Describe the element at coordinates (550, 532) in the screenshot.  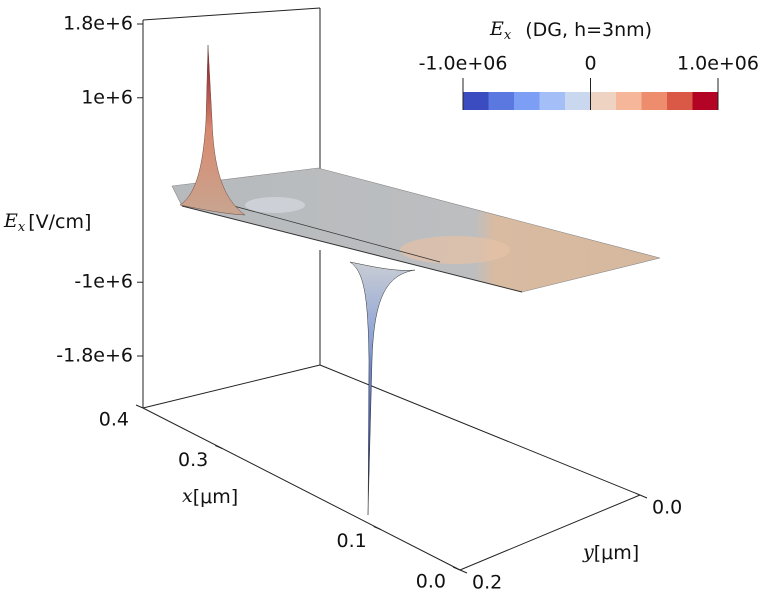
I see `y-axis-line` at that location.